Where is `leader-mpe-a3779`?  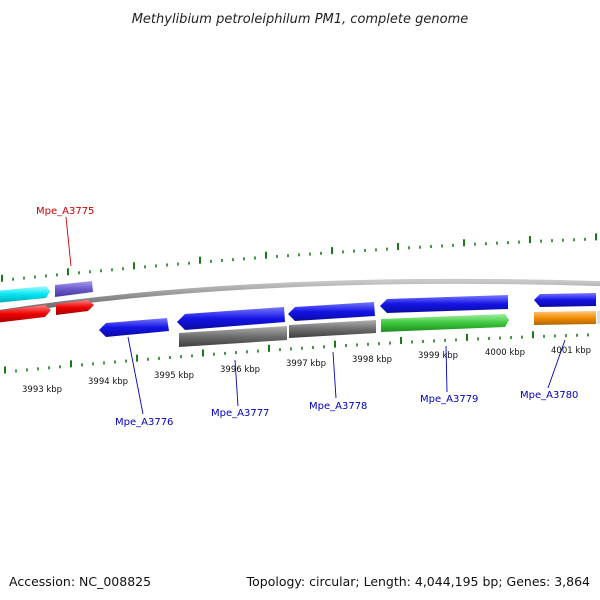 leader-mpe-a3779 is located at coordinates (446, 369).